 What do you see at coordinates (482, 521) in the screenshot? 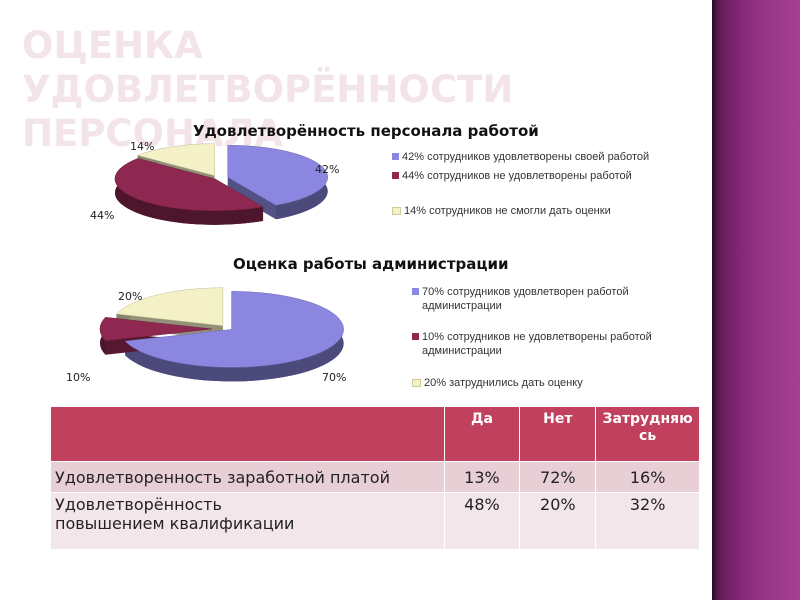
I see `table-cell: 48%` at bounding box center [482, 521].